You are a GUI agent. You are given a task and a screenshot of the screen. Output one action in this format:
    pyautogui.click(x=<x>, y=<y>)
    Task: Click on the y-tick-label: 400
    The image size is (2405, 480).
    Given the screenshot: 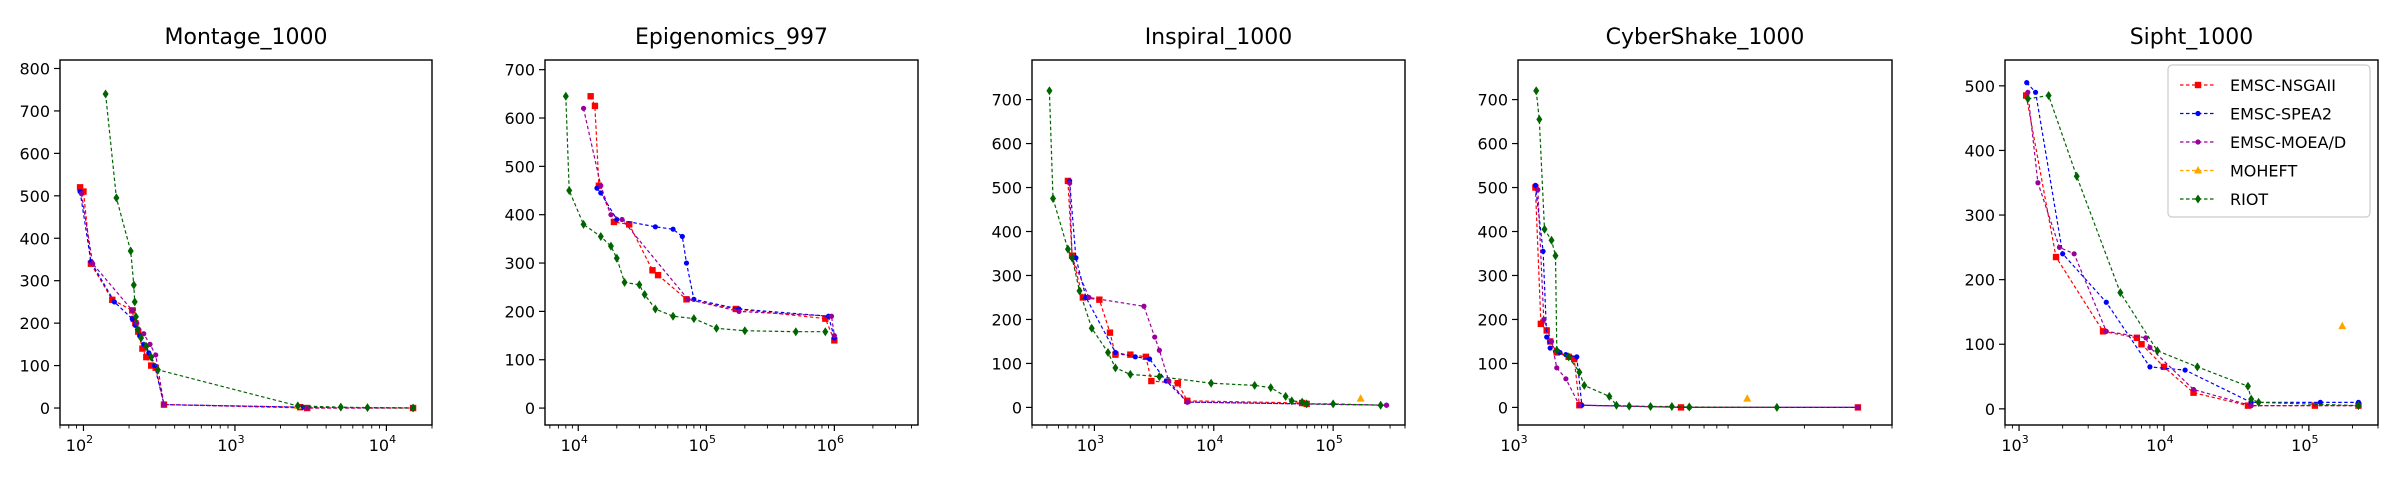 What is the action you would take?
    pyautogui.click(x=1006, y=232)
    